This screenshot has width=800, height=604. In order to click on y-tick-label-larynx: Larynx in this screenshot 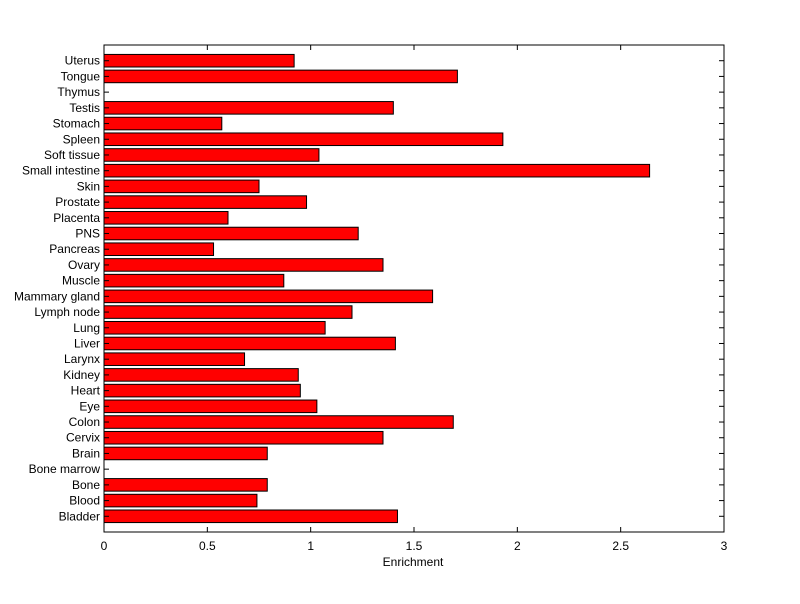, I will do `click(82, 359)`.